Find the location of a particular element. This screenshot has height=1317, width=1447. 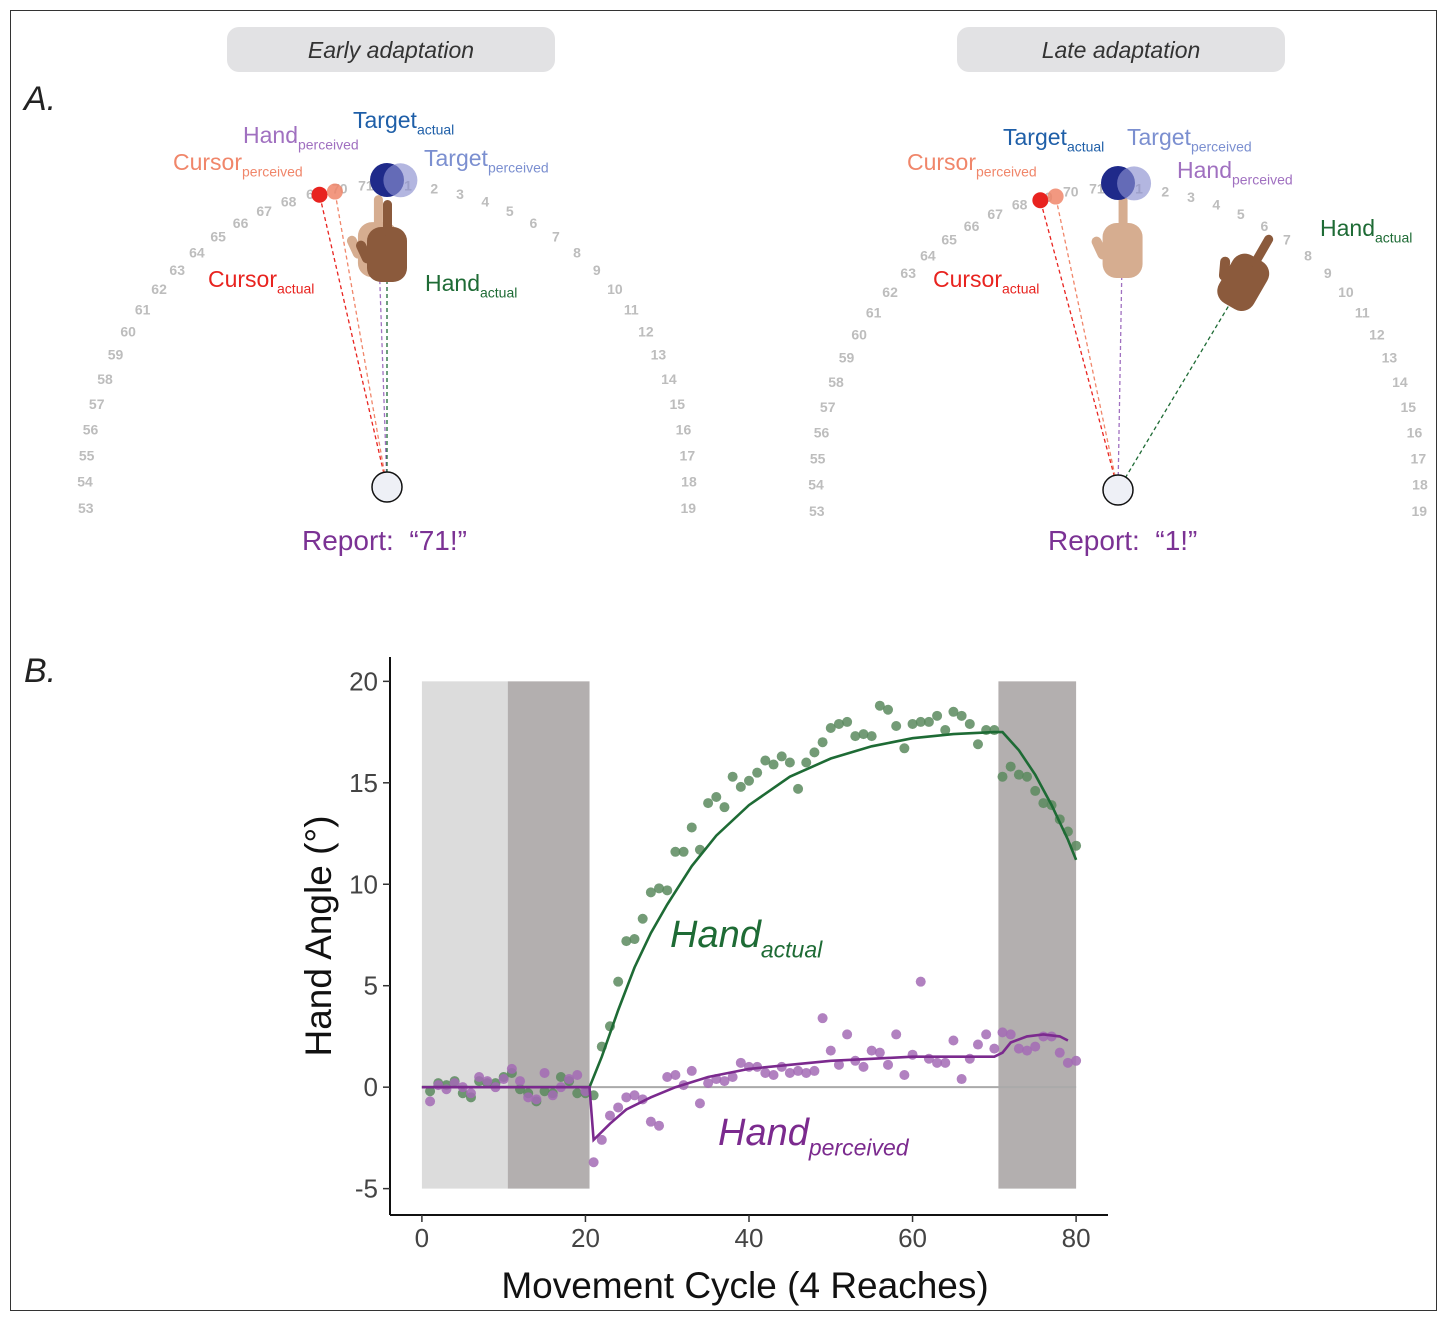

x-tick-label: 20 is located at coordinates (585, 1238).